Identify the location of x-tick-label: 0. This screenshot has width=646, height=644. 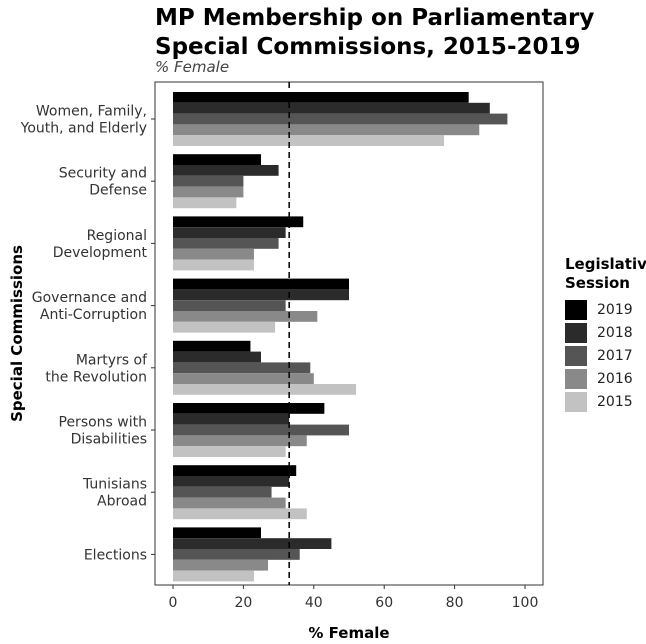
(173, 603).